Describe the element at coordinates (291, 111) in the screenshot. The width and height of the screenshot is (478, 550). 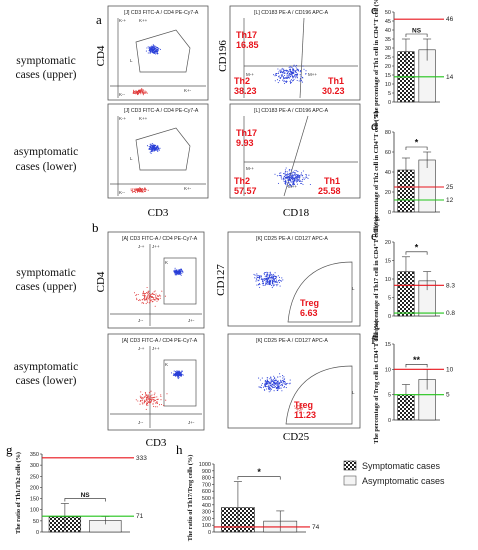
I see `flow-a-plot4-title: [L] CD183 PE-A / CD196 APC-A` at that location.